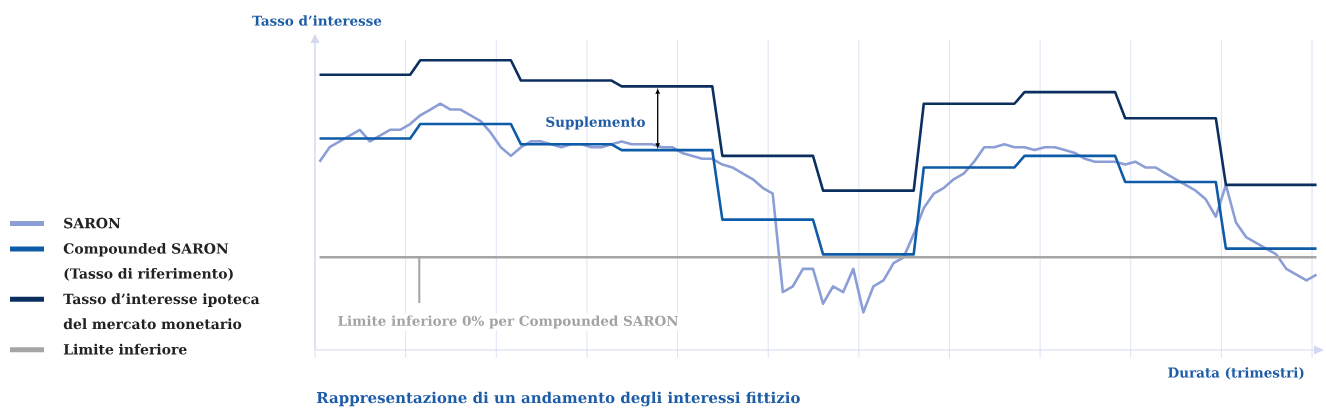  I want to click on legend-label: SARON, so click(92, 223).